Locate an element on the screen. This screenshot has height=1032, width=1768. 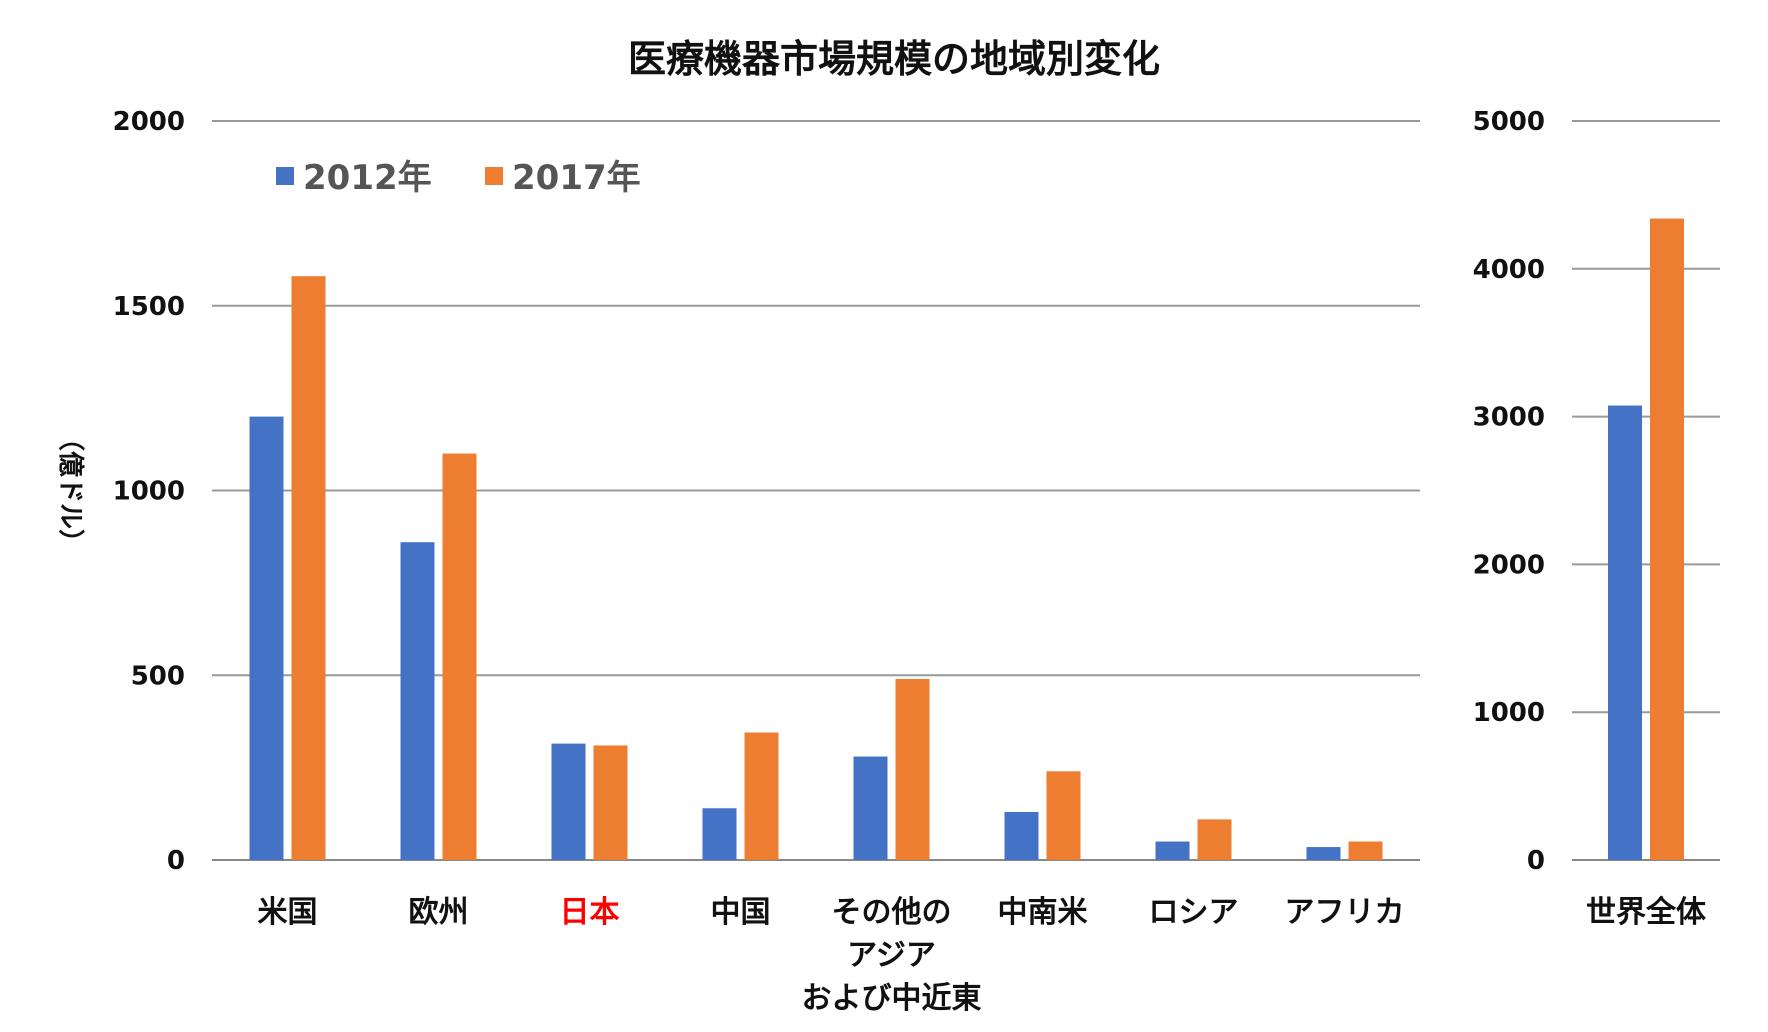
x-tick-label: アフリカ is located at coordinates (1345, 912).